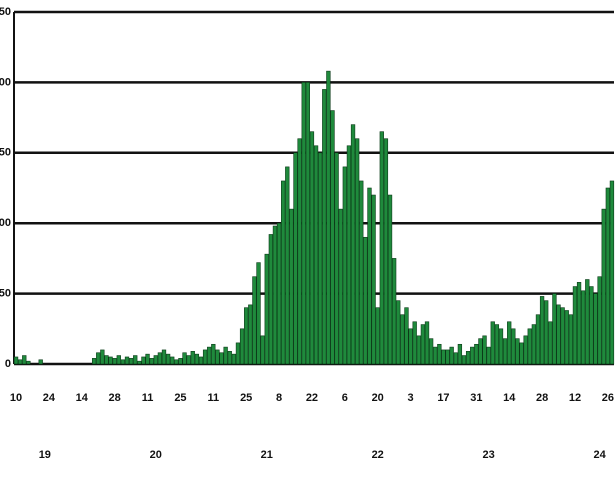 The height and width of the screenshot is (480, 616). Describe the element at coordinates (5, 294) in the screenshot. I see `y-tick-label: 50` at that location.